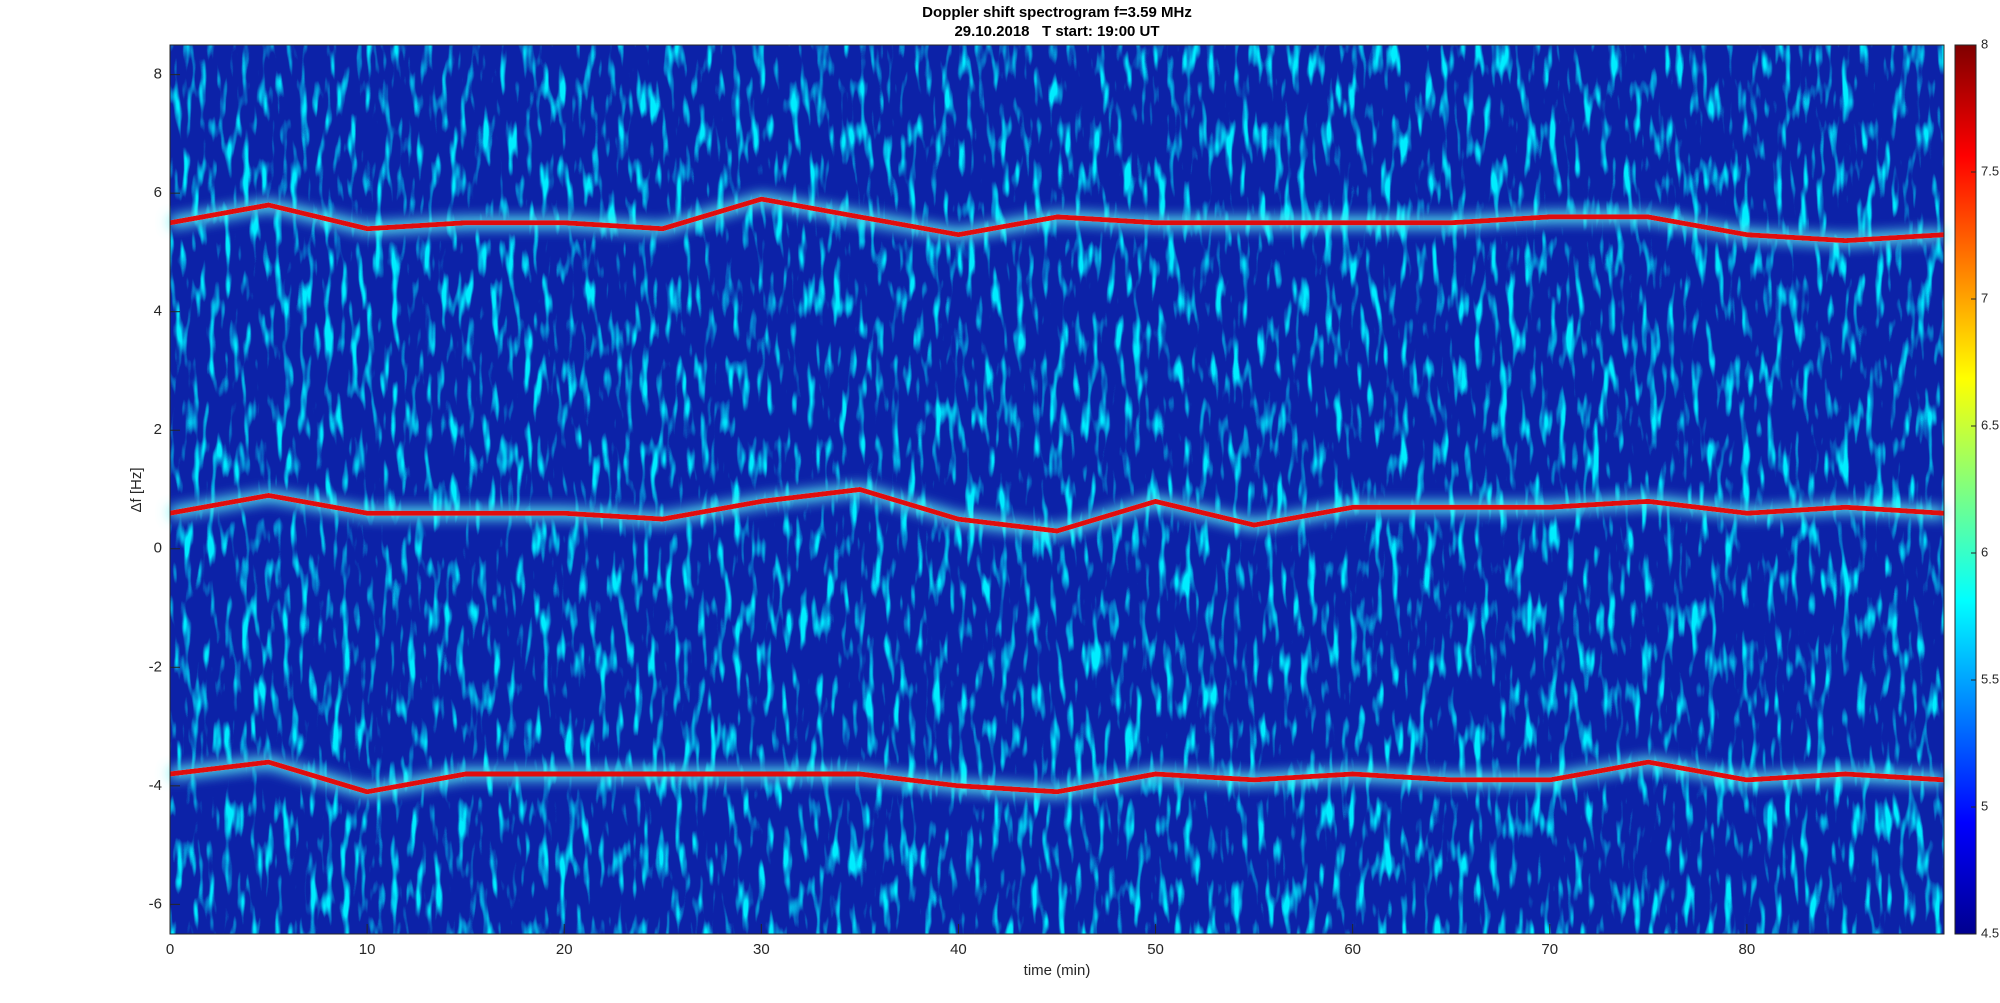  Describe the element at coordinates (564, 949) in the screenshot. I see `x-tick-label: 20` at that location.